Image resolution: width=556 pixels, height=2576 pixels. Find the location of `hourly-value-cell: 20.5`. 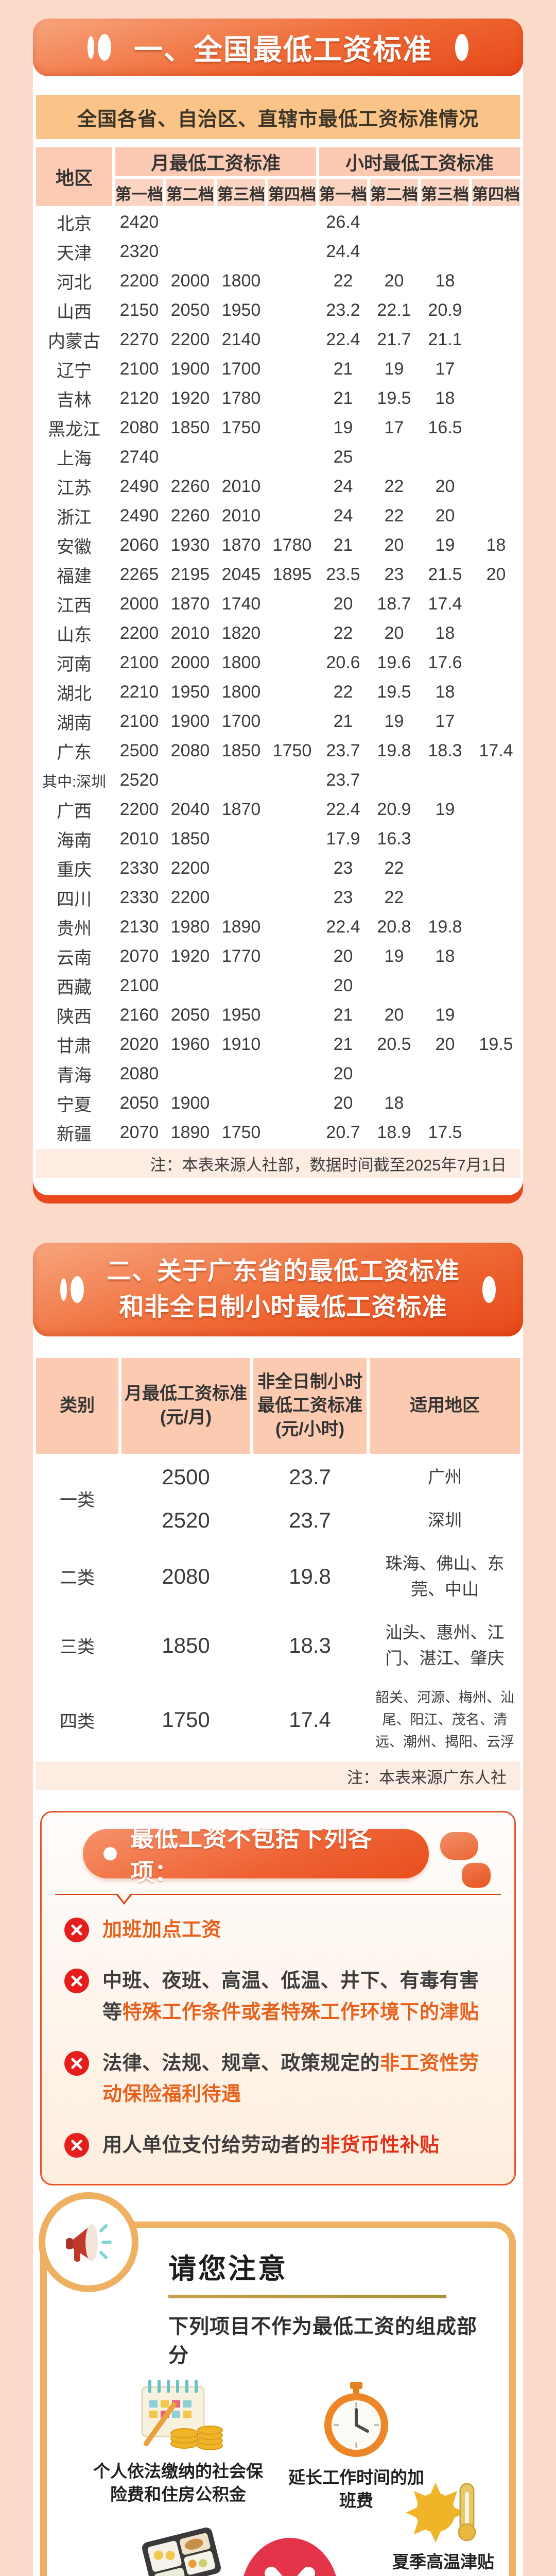

hourly-value-cell: 20.5 is located at coordinates (394, 1044).